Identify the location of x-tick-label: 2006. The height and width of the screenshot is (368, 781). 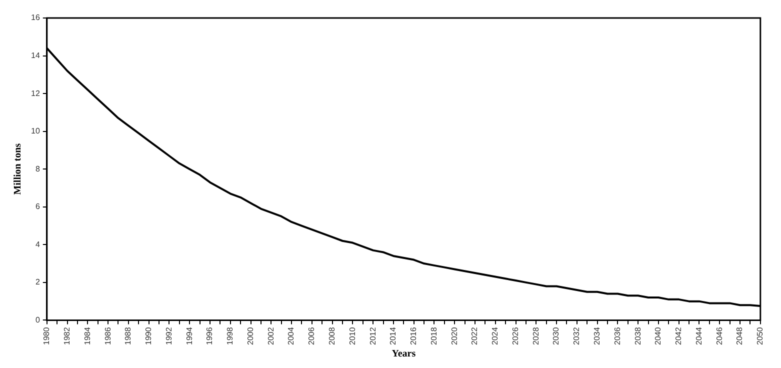
(311, 335).